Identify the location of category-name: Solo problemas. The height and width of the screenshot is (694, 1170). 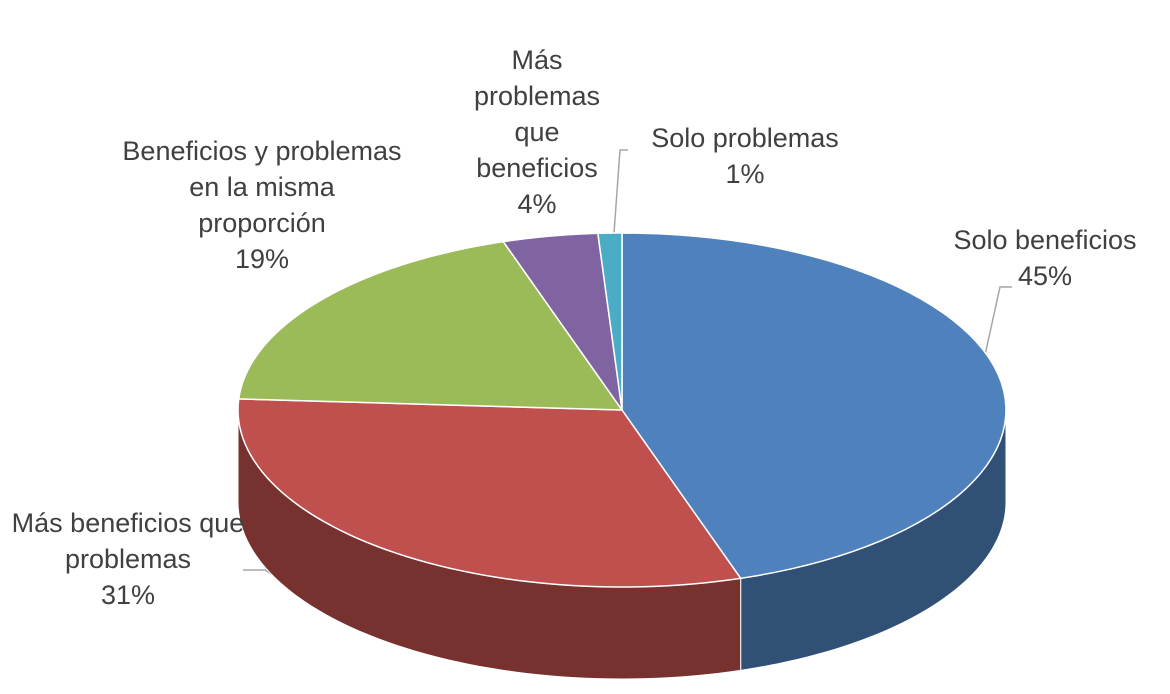
(745, 138).